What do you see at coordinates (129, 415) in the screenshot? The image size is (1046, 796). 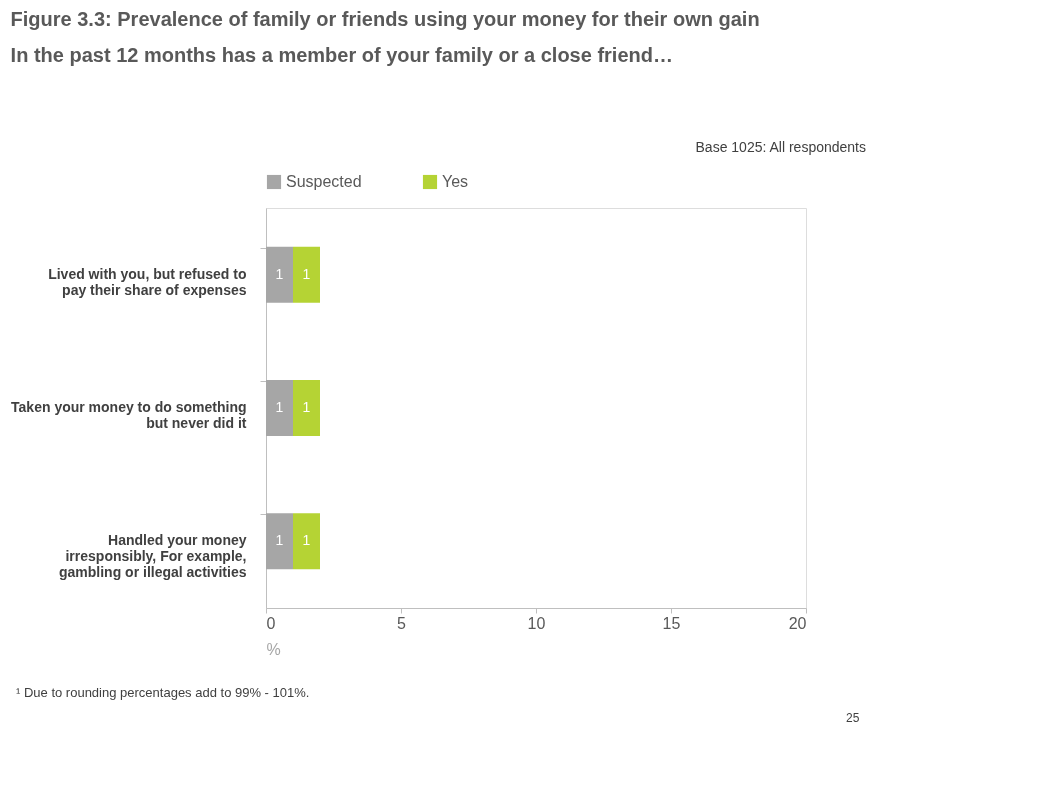 I see `y-tick-label: Taken your money to do something but never did it` at bounding box center [129, 415].